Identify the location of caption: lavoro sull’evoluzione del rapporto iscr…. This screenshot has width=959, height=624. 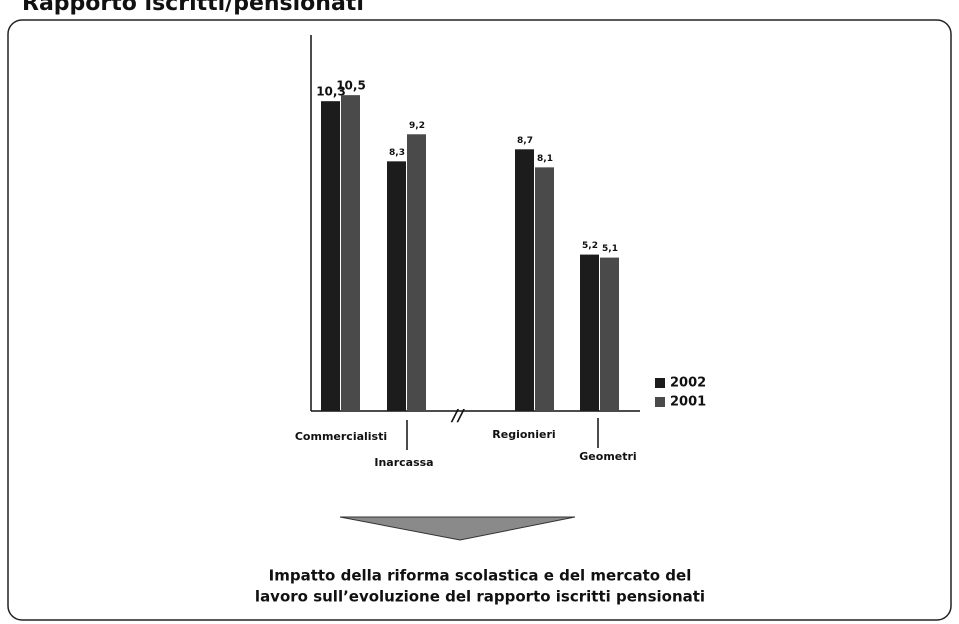
(480, 597).